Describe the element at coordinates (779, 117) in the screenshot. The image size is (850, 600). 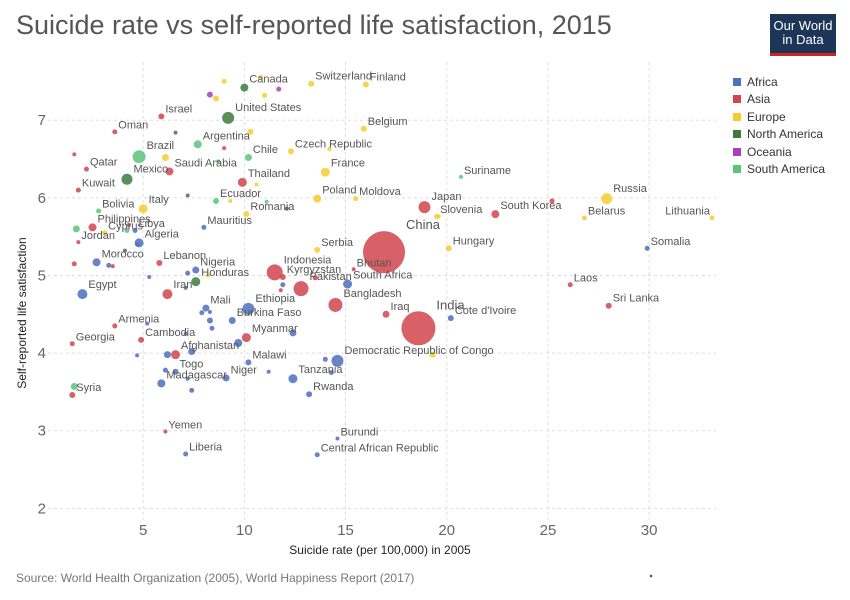
I see `legend-item: Europe` at that location.